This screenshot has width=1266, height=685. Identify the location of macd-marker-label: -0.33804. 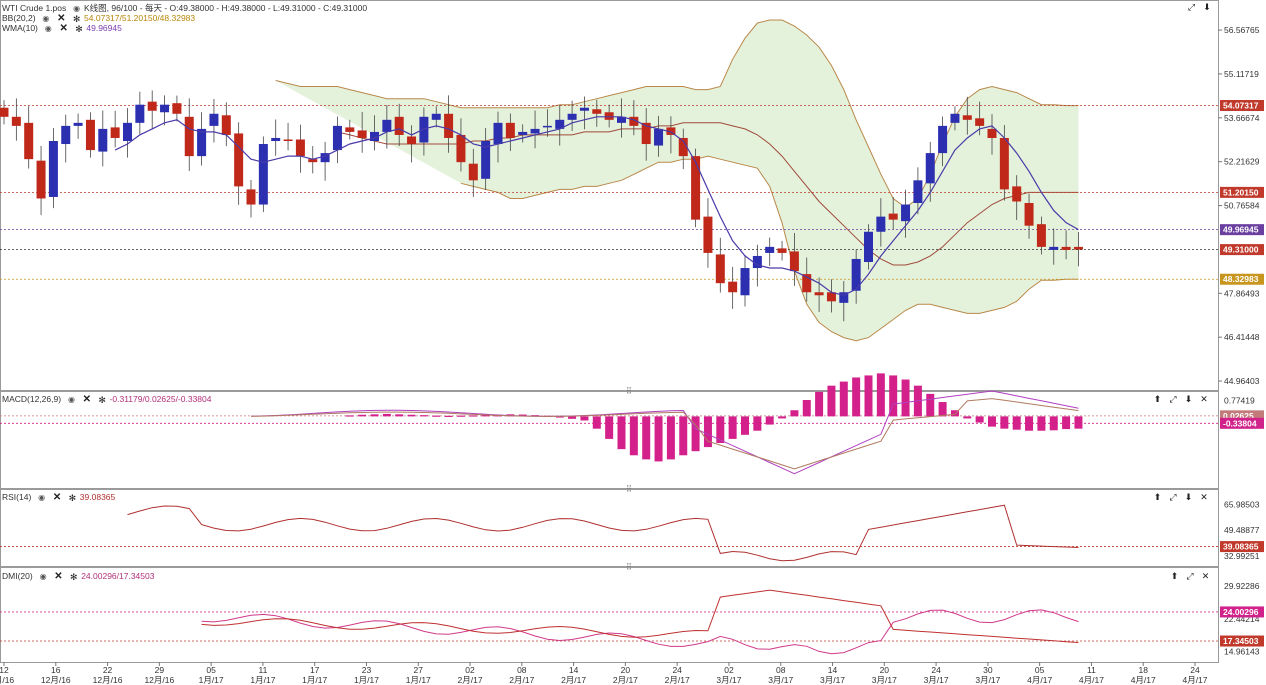
(1240, 423).